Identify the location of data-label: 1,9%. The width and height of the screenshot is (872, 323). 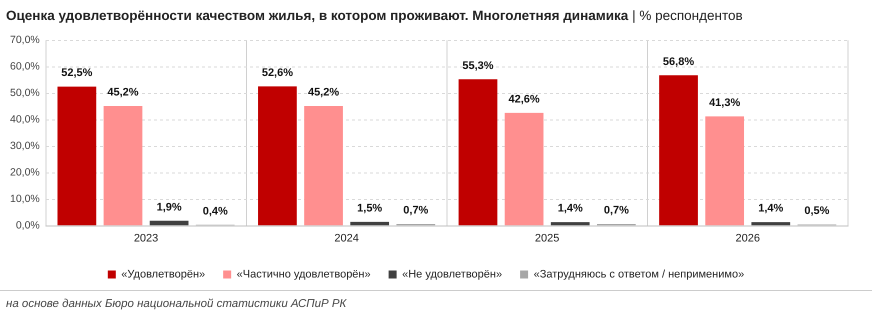
(169, 207).